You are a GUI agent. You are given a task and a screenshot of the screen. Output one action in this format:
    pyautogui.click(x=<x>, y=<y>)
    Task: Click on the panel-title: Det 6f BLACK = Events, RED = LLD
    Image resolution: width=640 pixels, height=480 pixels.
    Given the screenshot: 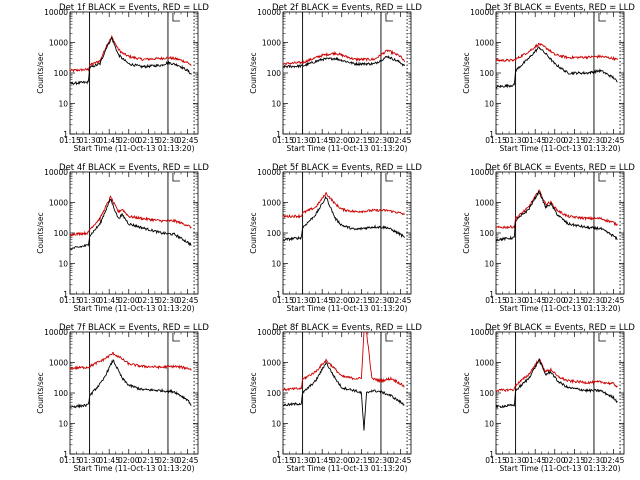 What is the action you would take?
    pyautogui.click(x=560, y=168)
    